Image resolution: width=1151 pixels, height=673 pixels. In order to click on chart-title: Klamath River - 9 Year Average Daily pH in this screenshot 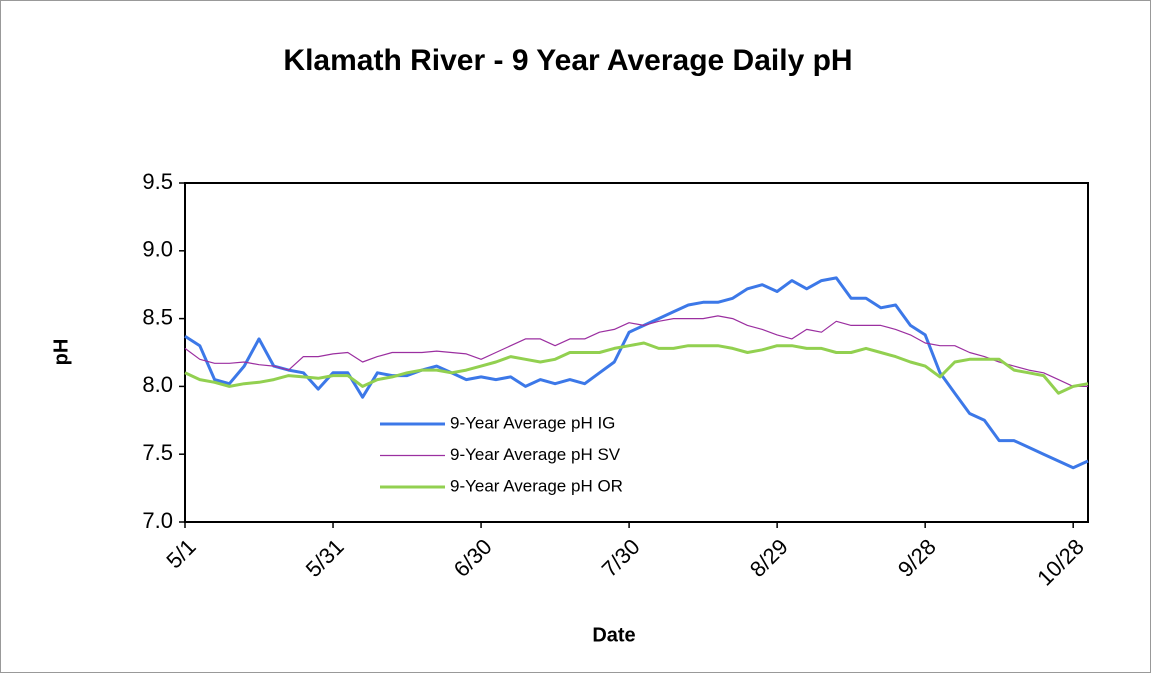, I will do `click(567, 60)`.